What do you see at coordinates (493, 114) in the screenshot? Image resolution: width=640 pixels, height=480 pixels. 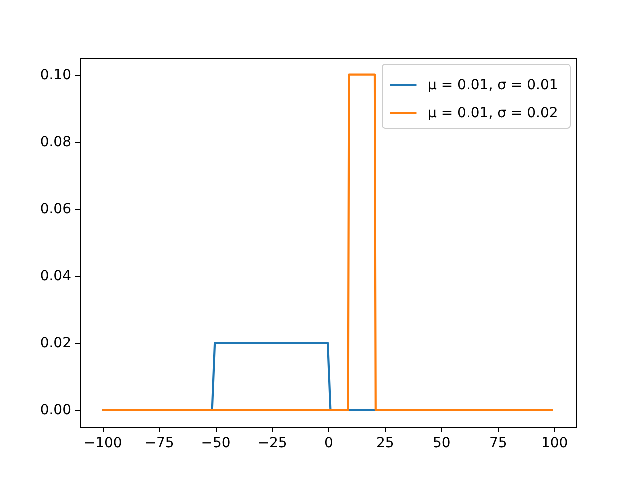 I see `legend-label: μ = 0.01, σ = 0.02` at bounding box center [493, 114].